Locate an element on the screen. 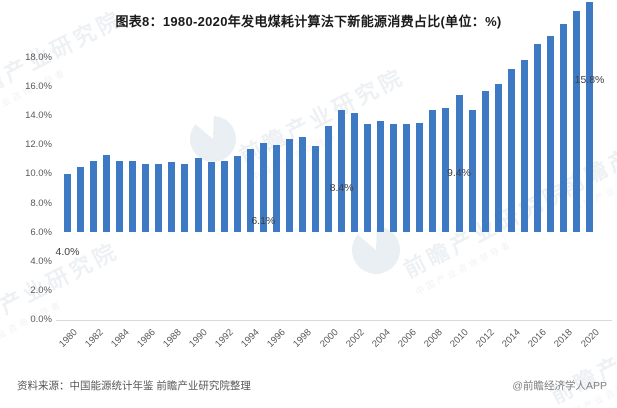 The width and height of the screenshot is (617, 408). bar-1996 is located at coordinates (276, 188).